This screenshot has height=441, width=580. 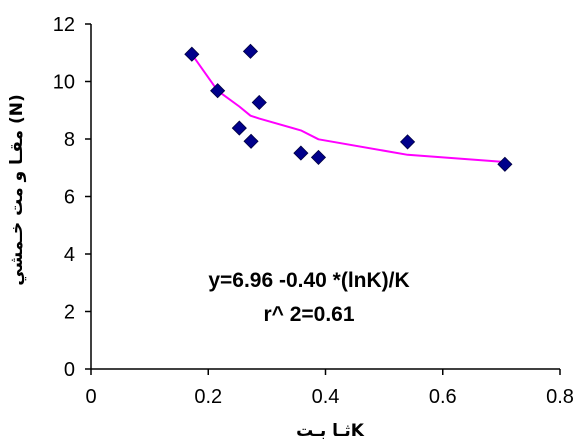 I want to click on y-tick-label: 2, so click(x=69, y=313).